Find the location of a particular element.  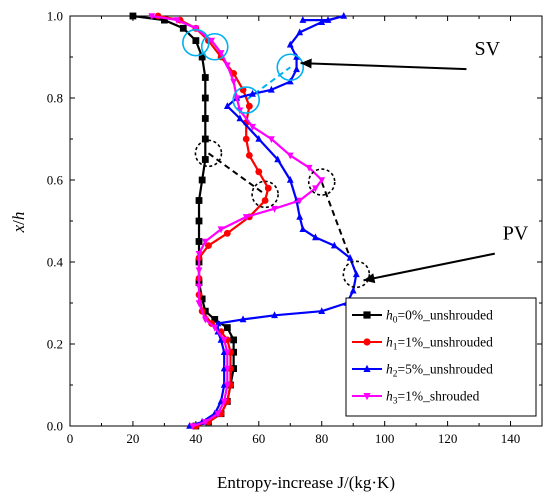

x-tick-label: 100 is located at coordinates (385, 438).